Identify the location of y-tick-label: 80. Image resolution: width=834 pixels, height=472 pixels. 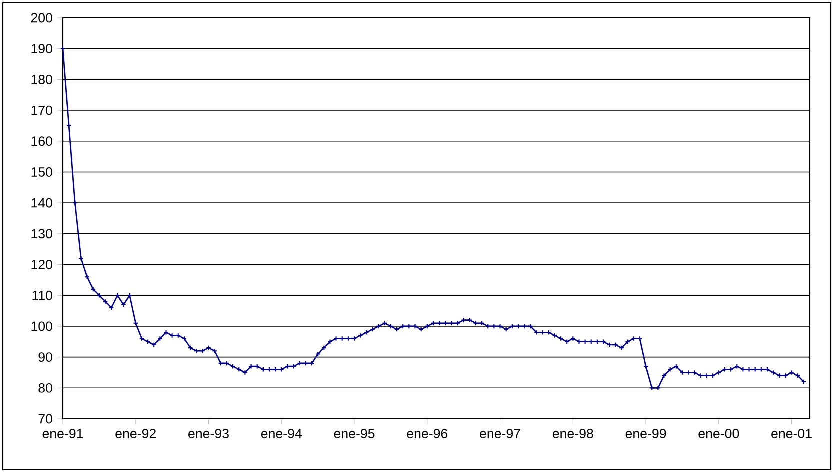
(45, 388).